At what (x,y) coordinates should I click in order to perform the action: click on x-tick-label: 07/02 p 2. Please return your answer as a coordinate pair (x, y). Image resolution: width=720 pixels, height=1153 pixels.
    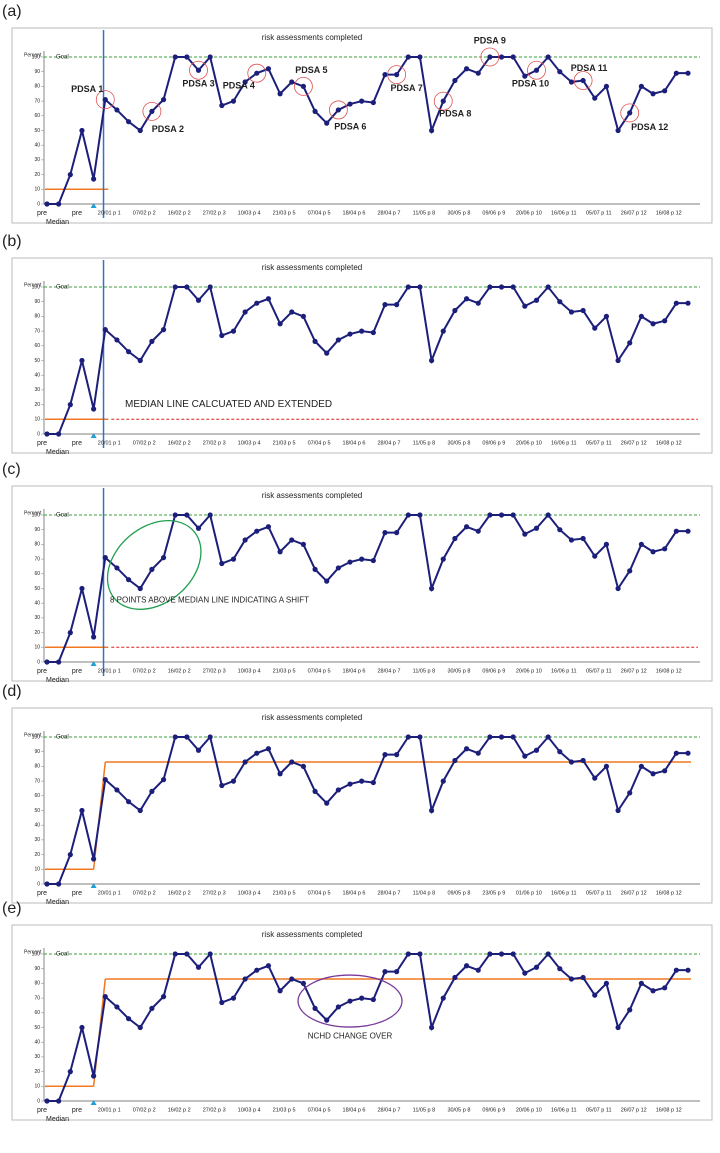
    Looking at the image, I should click on (144, 1110).